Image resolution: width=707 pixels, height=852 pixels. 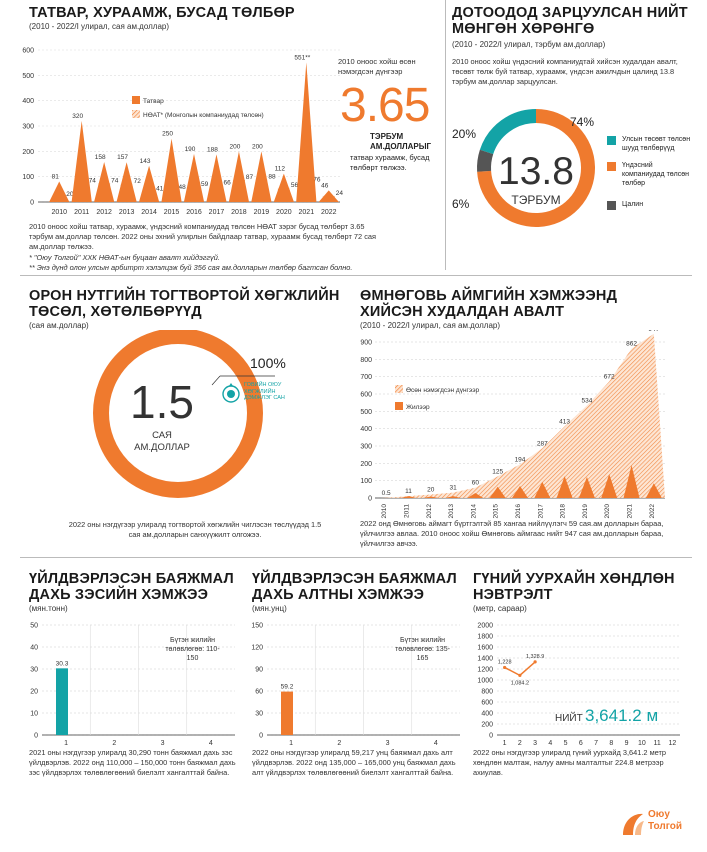 I want to click on x-tick-label: 12, so click(x=672, y=743).